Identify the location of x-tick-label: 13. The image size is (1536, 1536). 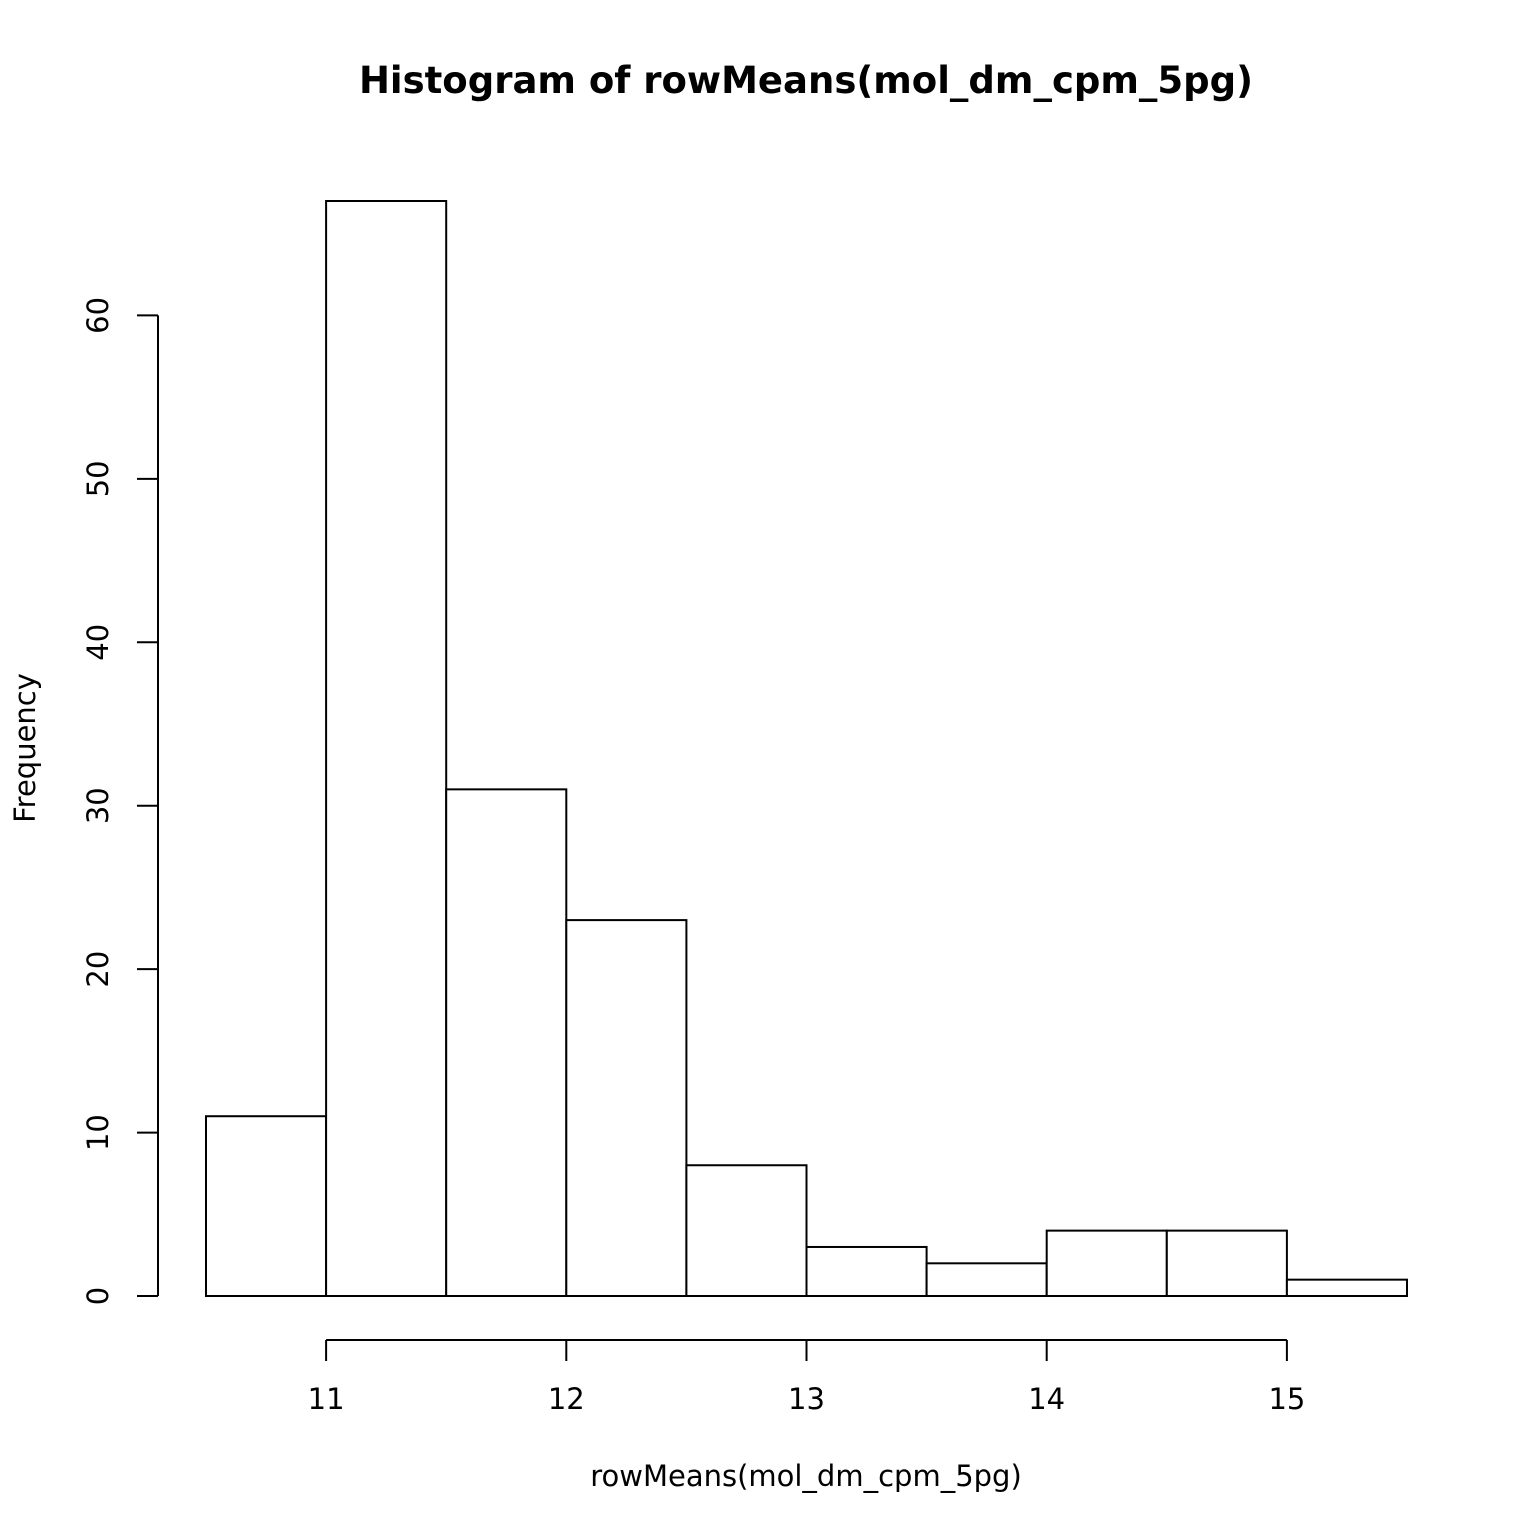
(806, 1399).